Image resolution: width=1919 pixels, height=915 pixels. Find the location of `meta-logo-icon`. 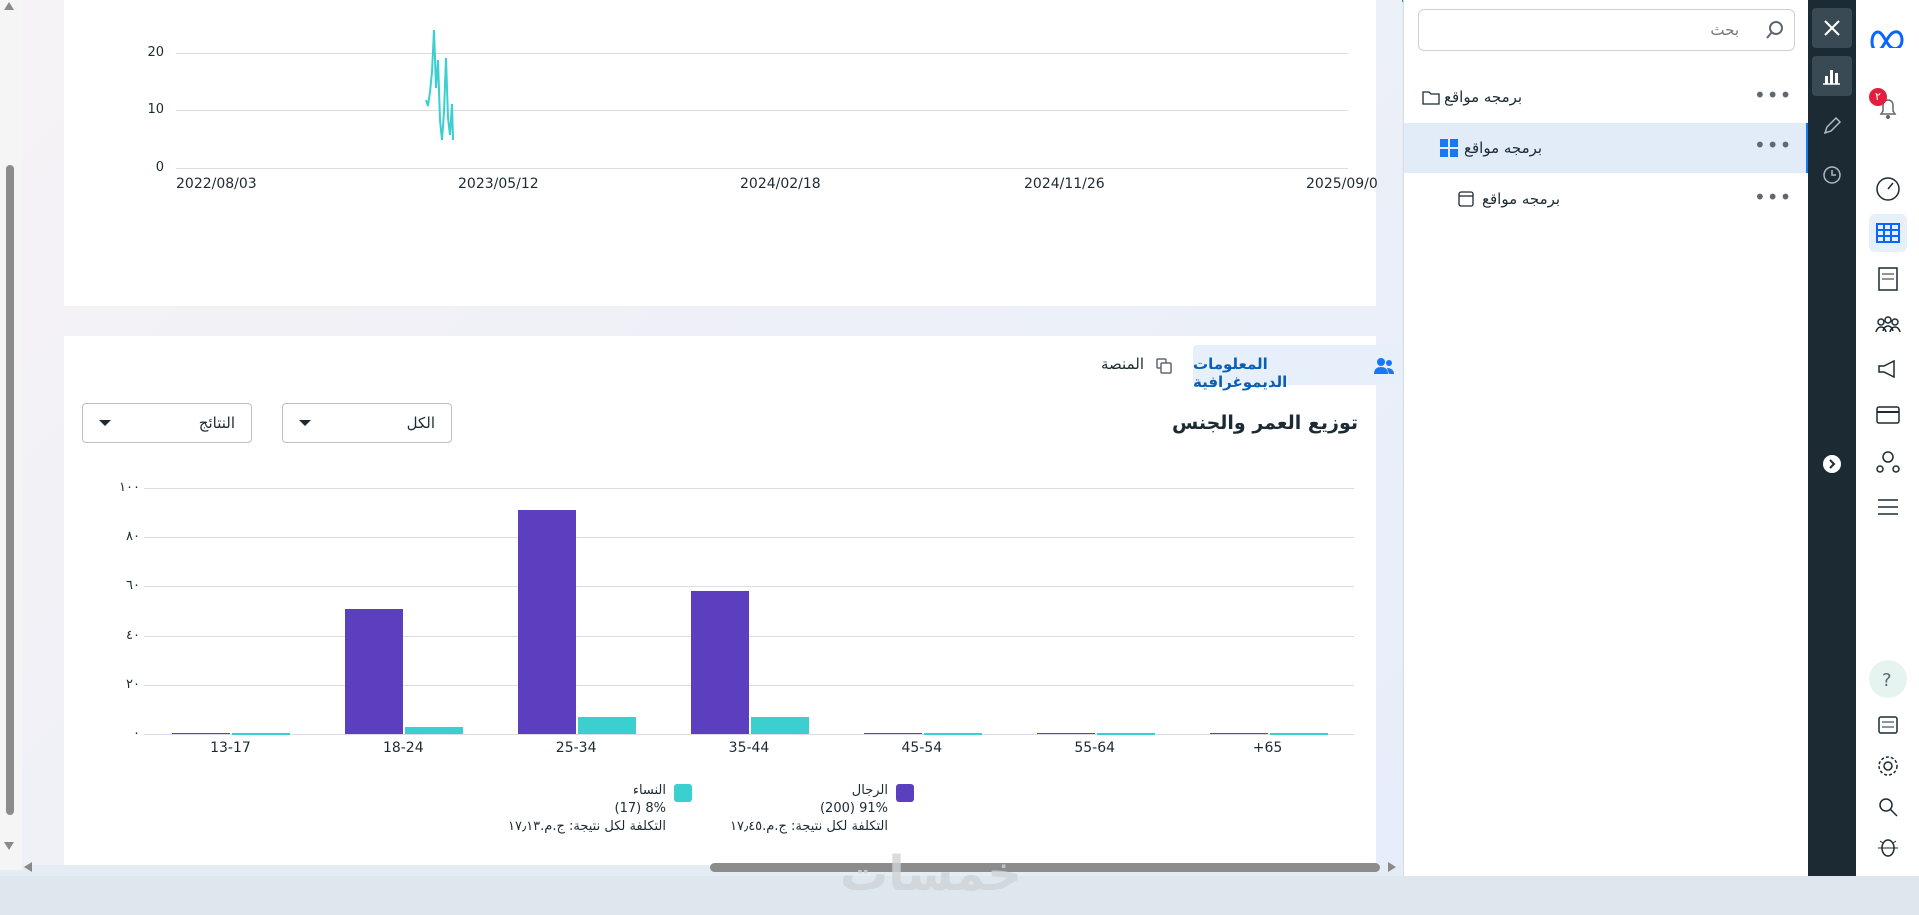

meta-logo-icon is located at coordinates (1888, 36).